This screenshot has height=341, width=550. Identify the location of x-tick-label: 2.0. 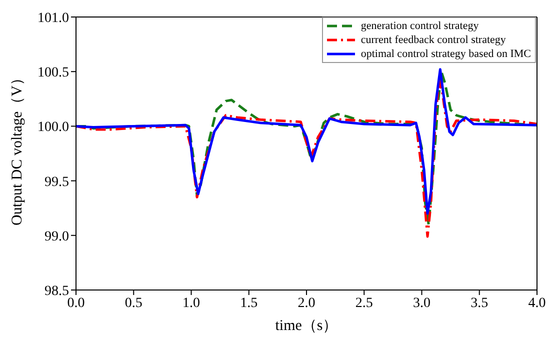
(307, 303).